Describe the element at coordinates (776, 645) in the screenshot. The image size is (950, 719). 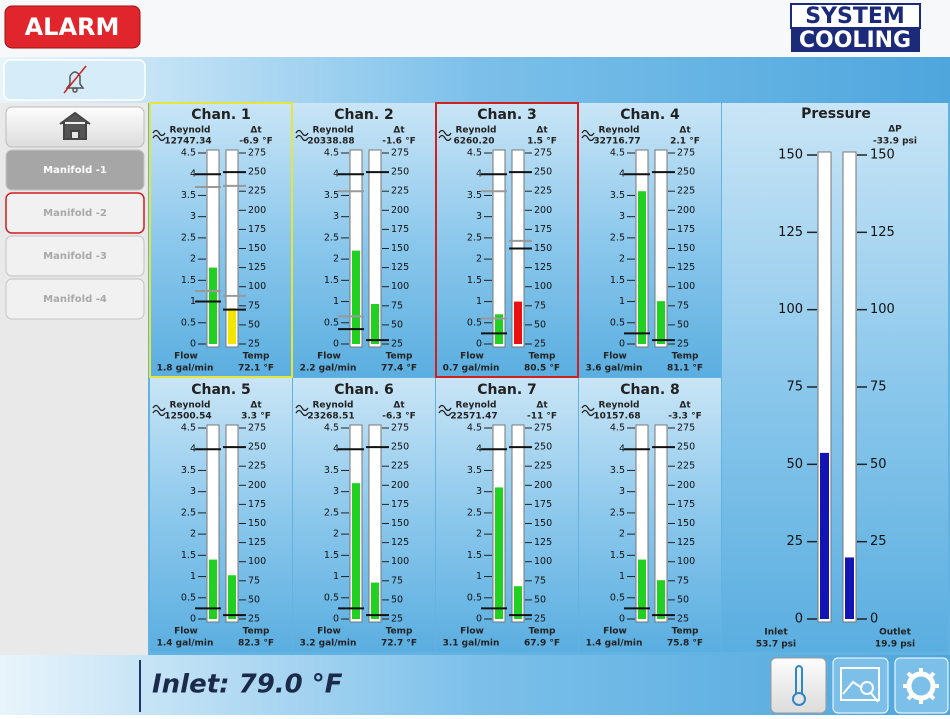
I see `inlet-value: 53.7 psi` at that location.